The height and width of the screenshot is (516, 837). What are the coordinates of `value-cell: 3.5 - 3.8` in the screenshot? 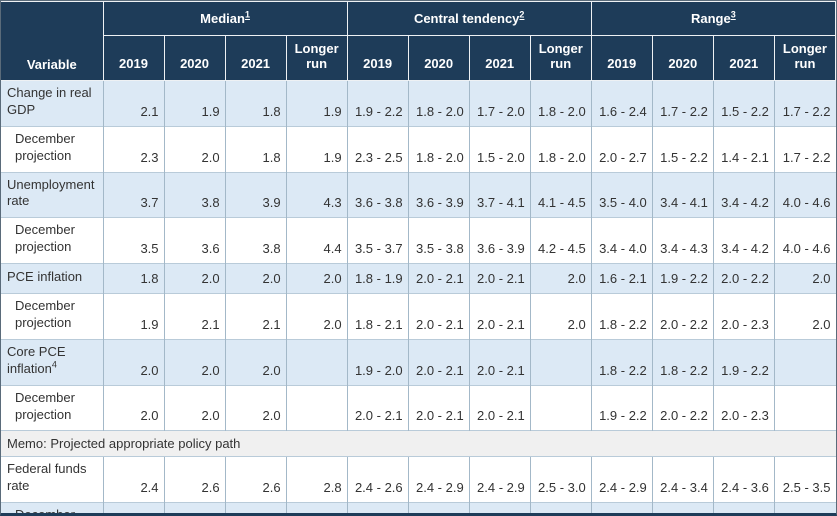 It's located at (438, 240).